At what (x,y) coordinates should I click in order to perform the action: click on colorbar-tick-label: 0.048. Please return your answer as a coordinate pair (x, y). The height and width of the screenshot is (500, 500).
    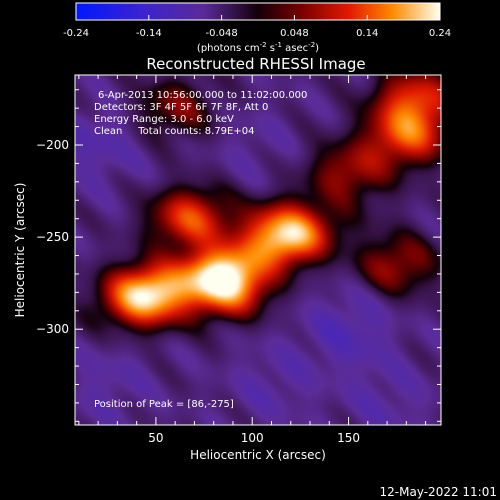
    Looking at the image, I should click on (294, 33).